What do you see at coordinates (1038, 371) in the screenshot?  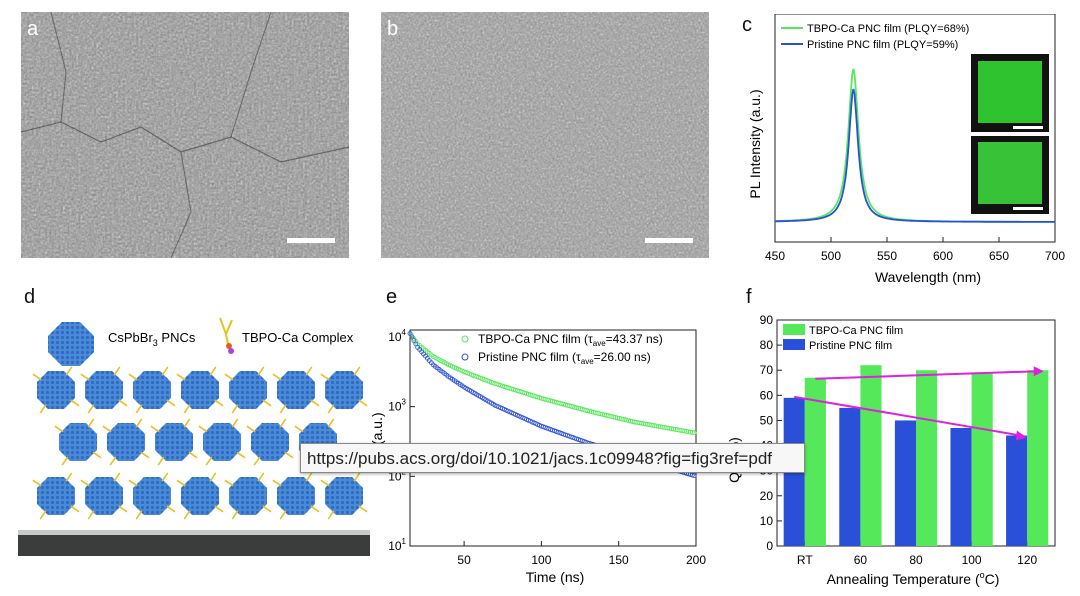 I see `trend-arrowhead-tbpo` at bounding box center [1038, 371].